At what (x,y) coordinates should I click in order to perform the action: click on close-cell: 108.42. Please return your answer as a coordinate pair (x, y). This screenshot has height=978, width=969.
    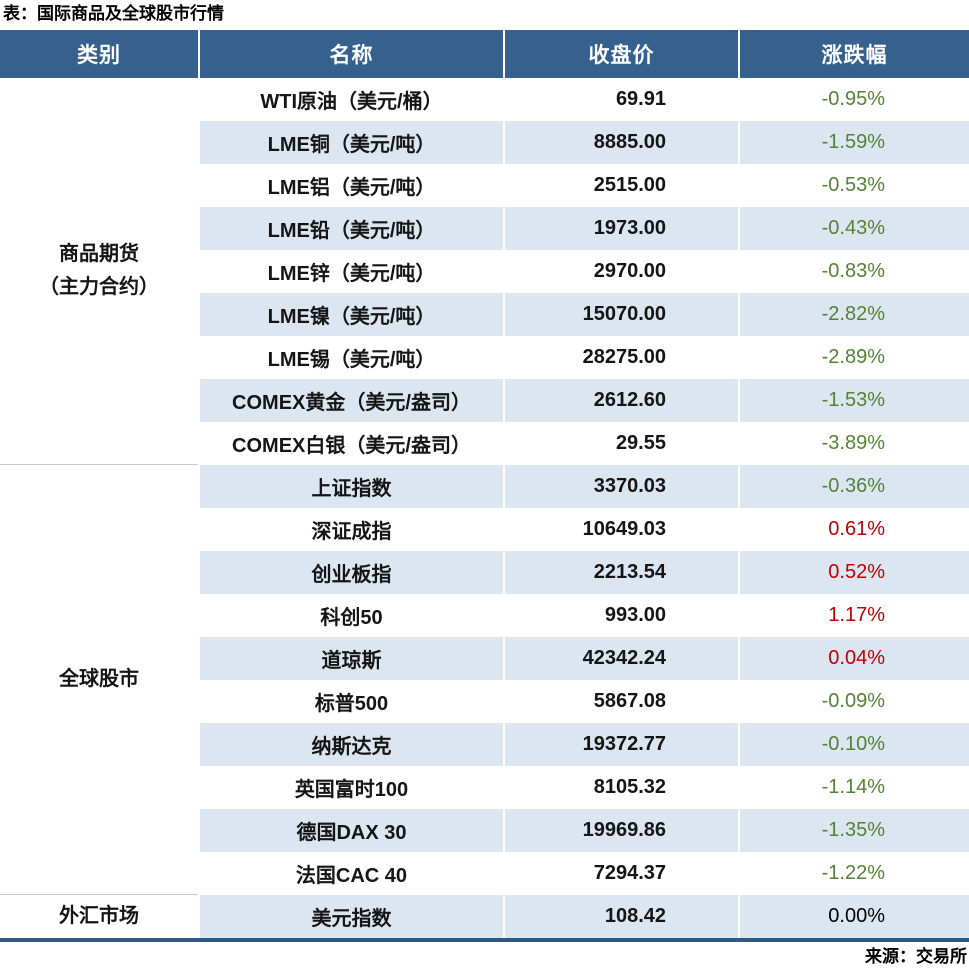
    Looking at the image, I should click on (620, 916).